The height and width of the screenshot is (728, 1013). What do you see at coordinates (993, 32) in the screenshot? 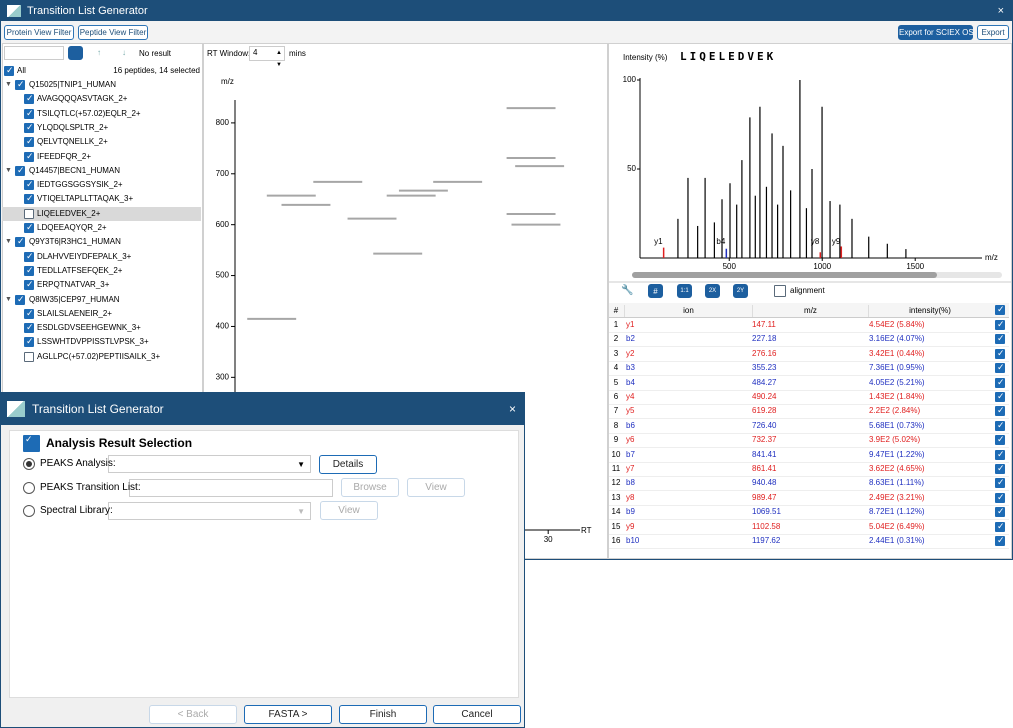
I see `export-button: Export` at bounding box center [993, 32].